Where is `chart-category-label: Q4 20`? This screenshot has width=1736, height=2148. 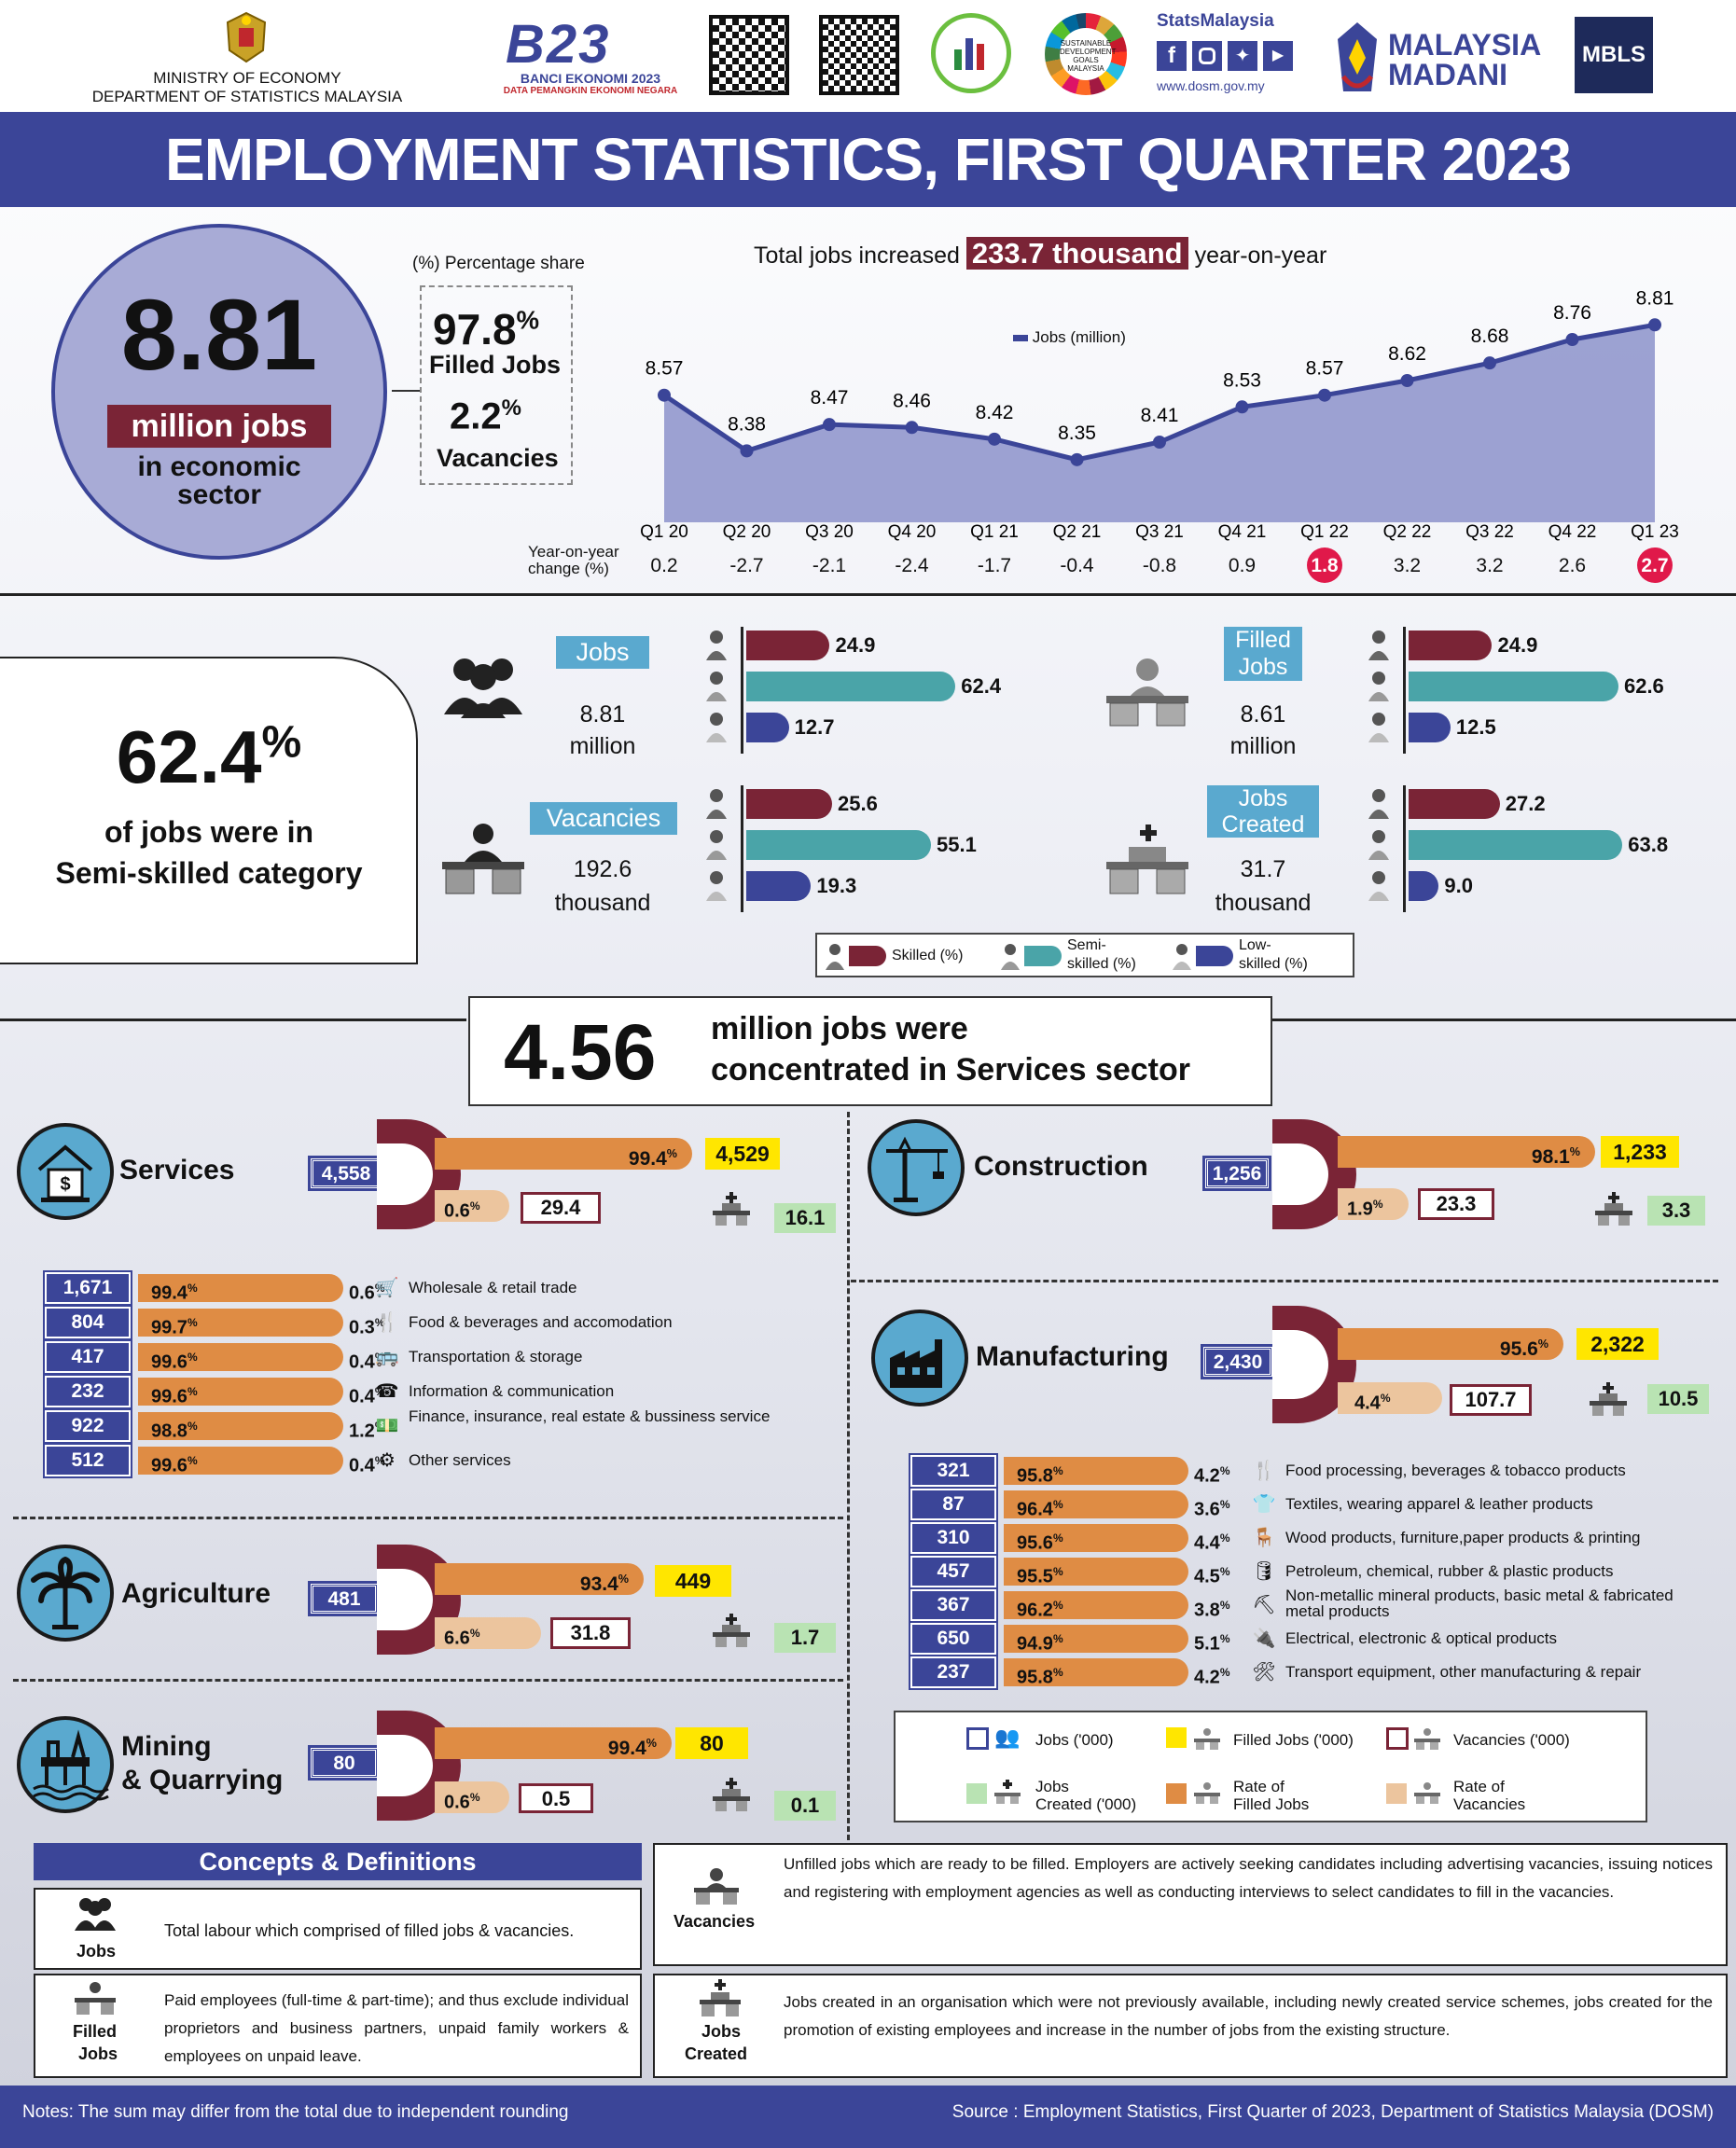 chart-category-label: Q4 20 is located at coordinates (912, 532).